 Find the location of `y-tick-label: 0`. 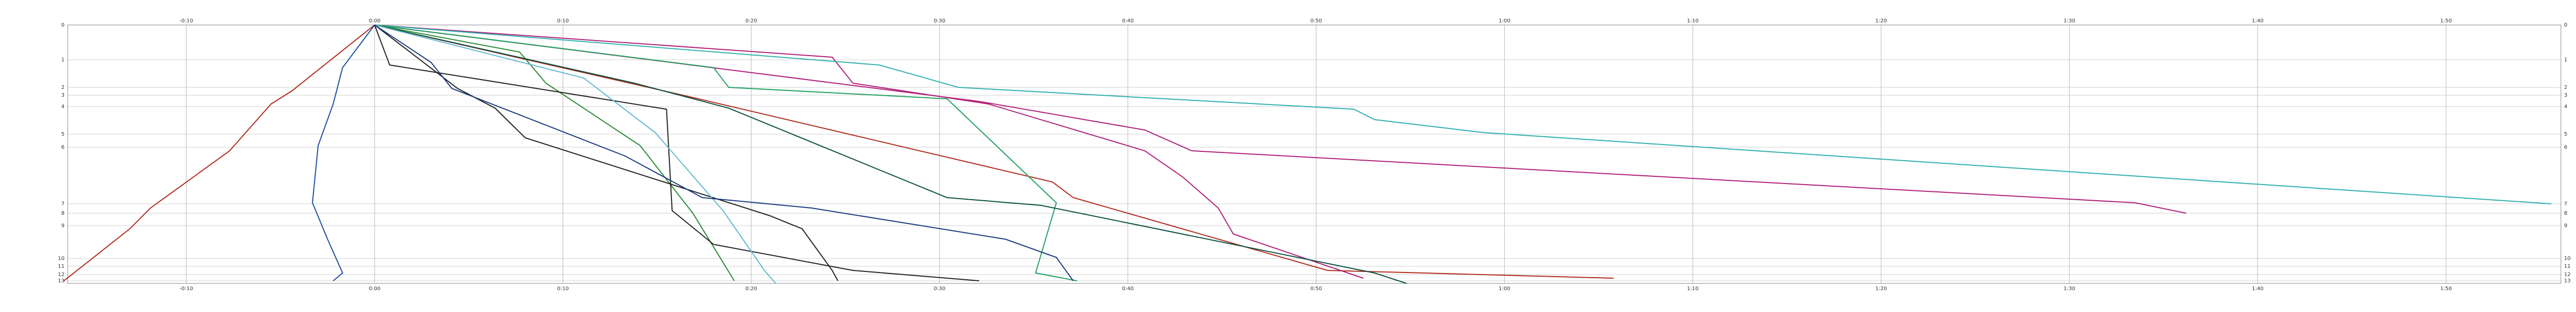

y-tick-label: 0 is located at coordinates (63, 25).